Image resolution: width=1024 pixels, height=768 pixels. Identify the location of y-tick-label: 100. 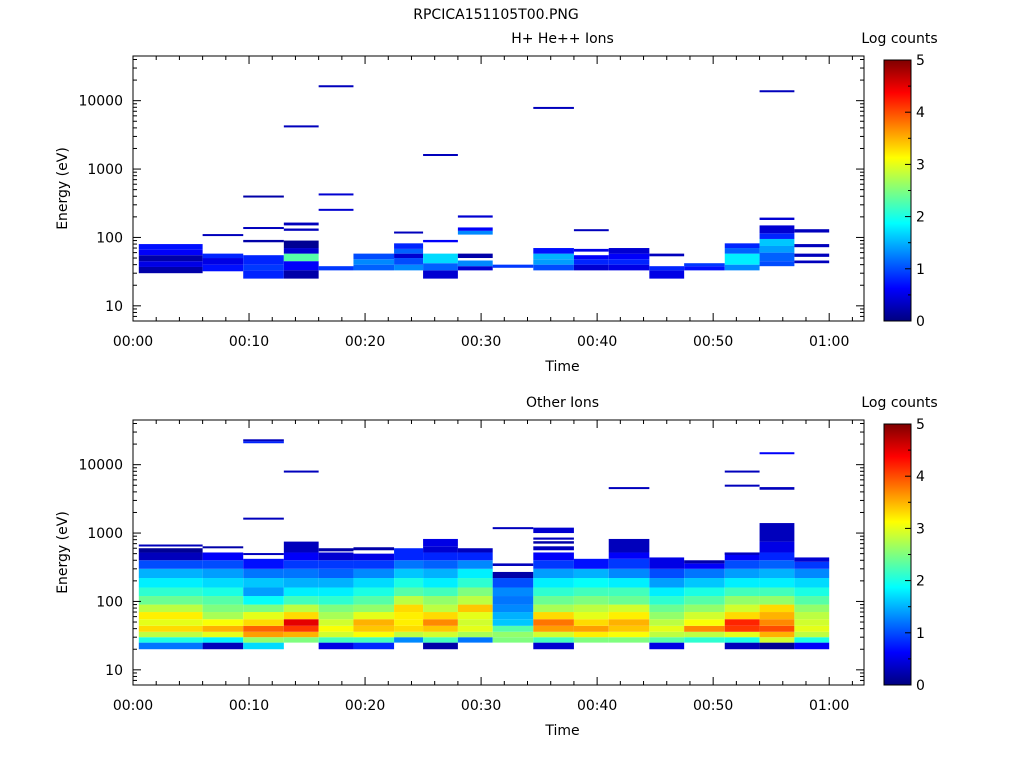
(109, 238).